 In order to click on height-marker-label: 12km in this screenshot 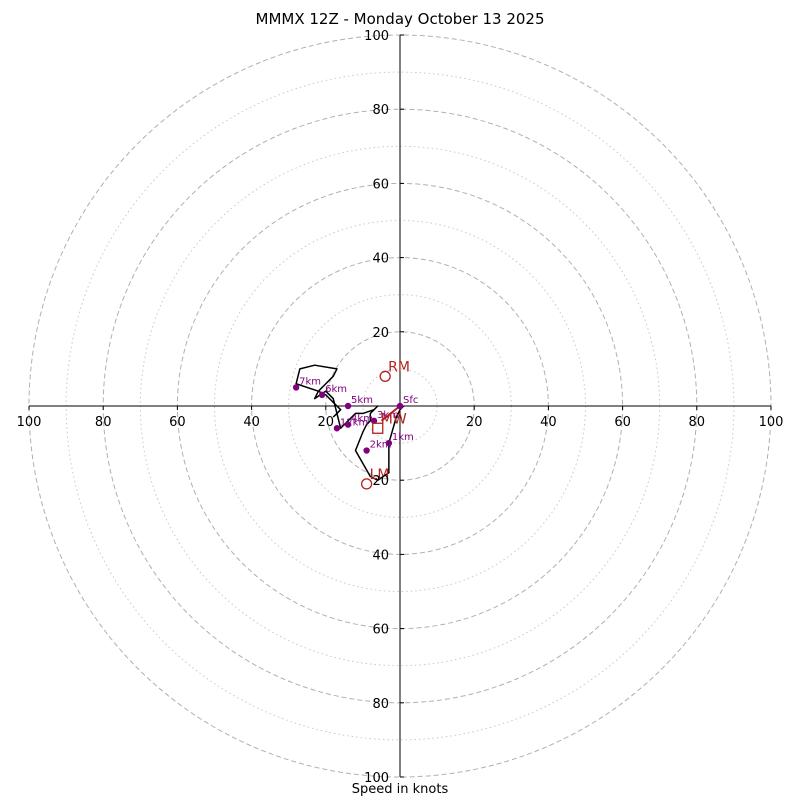, I will do `click(354, 422)`.